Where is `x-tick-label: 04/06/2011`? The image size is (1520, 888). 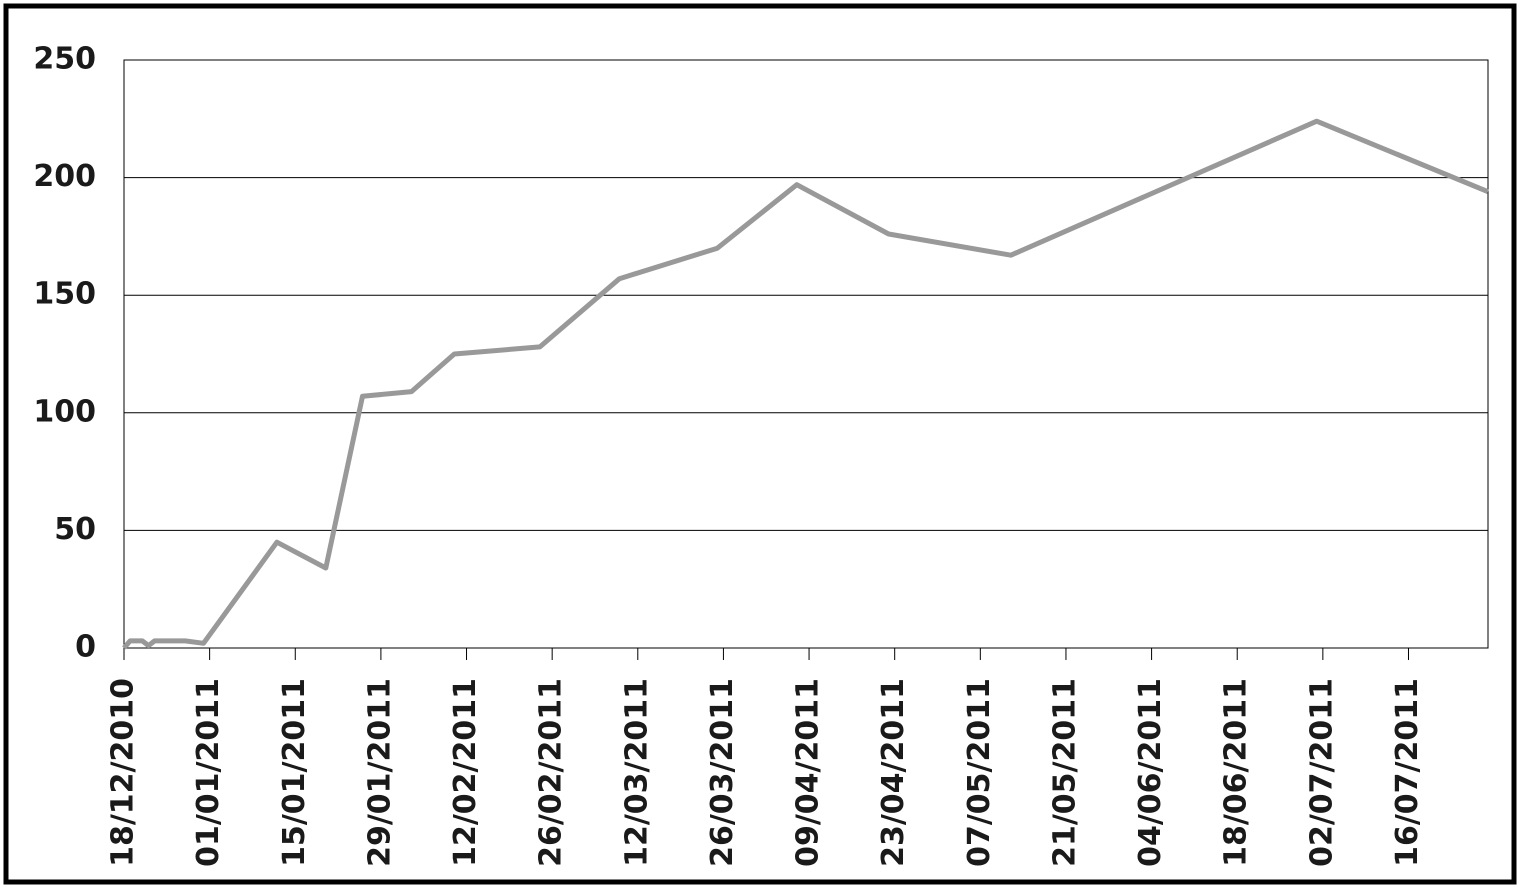 x-tick-label: 04/06/2011 is located at coordinates (1150, 772).